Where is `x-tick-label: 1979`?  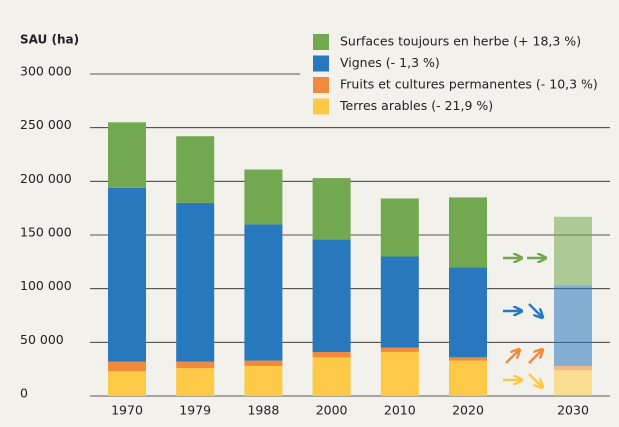
x-tick-label: 1979 is located at coordinates (195, 410).